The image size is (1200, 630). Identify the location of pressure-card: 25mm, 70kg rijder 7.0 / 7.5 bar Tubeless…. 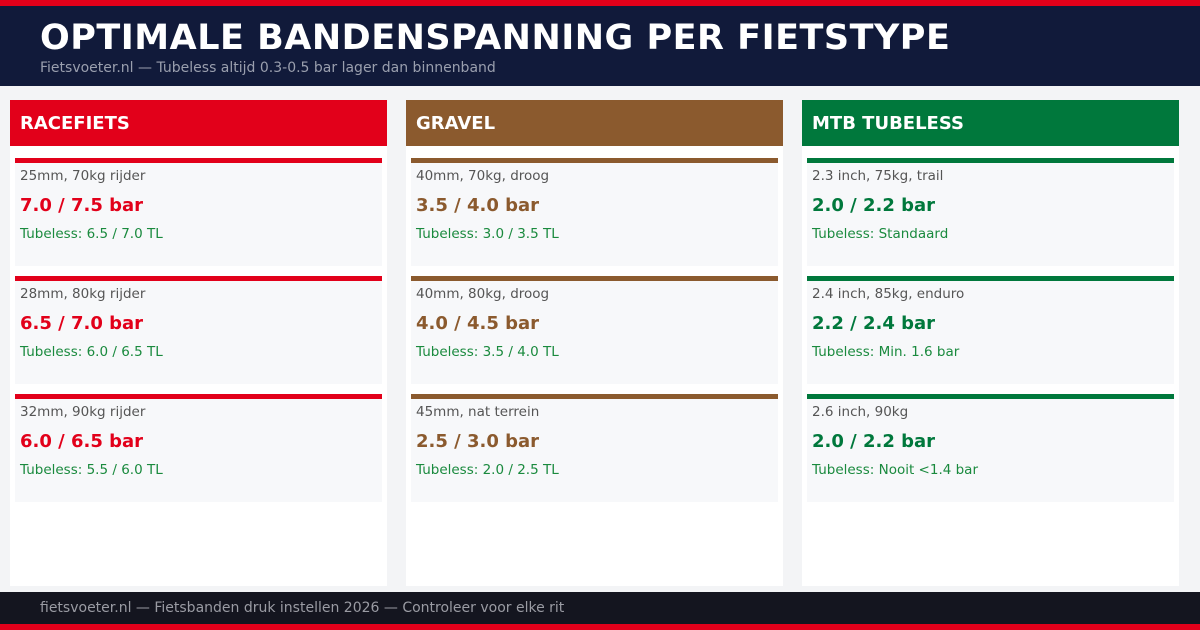
(198, 212).